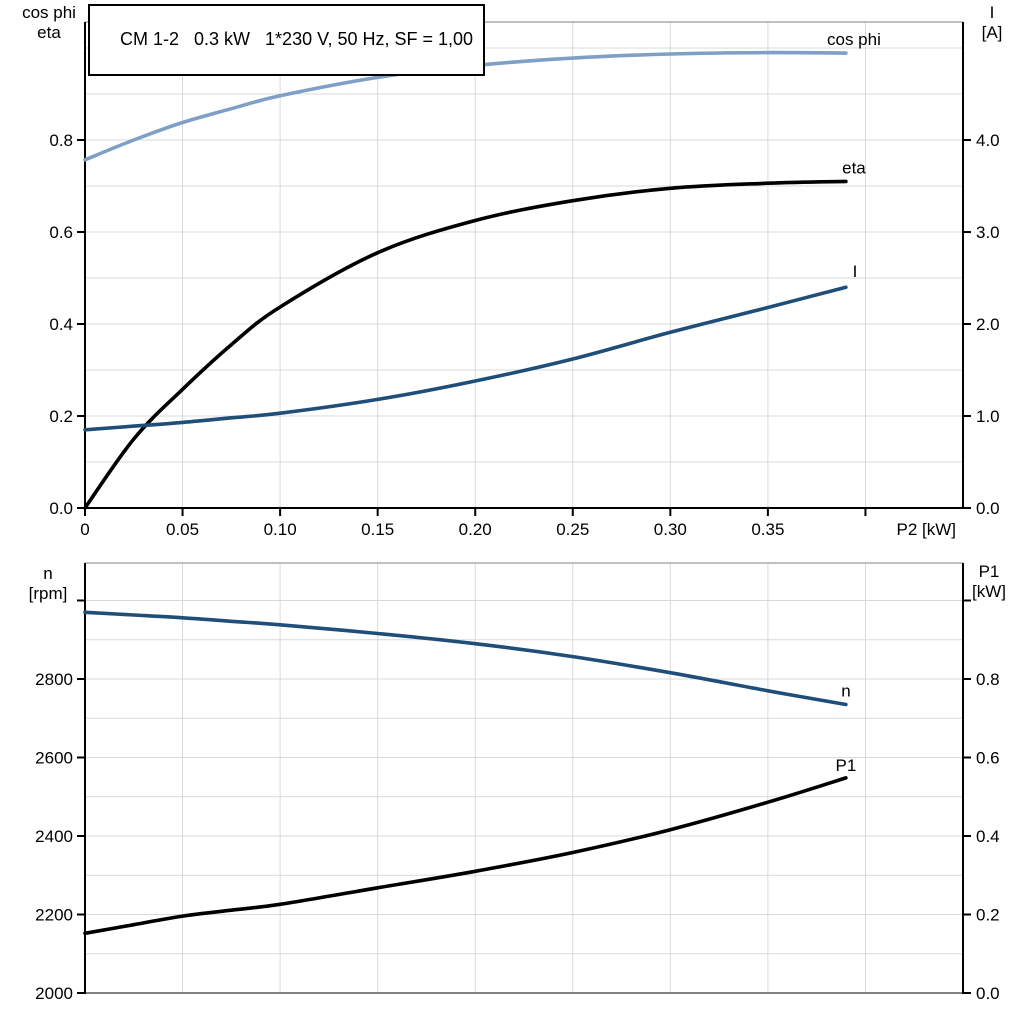 The width and height of the screenshot is (1024, 1024). What do you see at coordinates (992, 12) in the screenshot?
I see `axis-title-line: I` at bounding box center [992, 12].